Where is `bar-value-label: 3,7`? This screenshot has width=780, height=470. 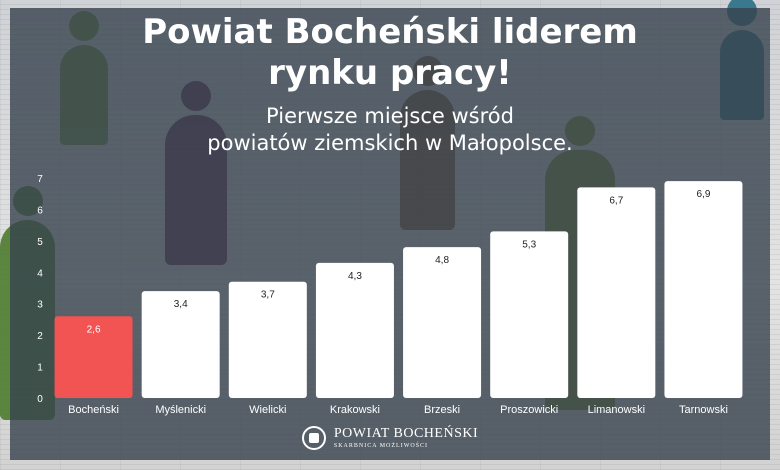 bar-value-label: 3,7 is located at coordinates (268, 295).